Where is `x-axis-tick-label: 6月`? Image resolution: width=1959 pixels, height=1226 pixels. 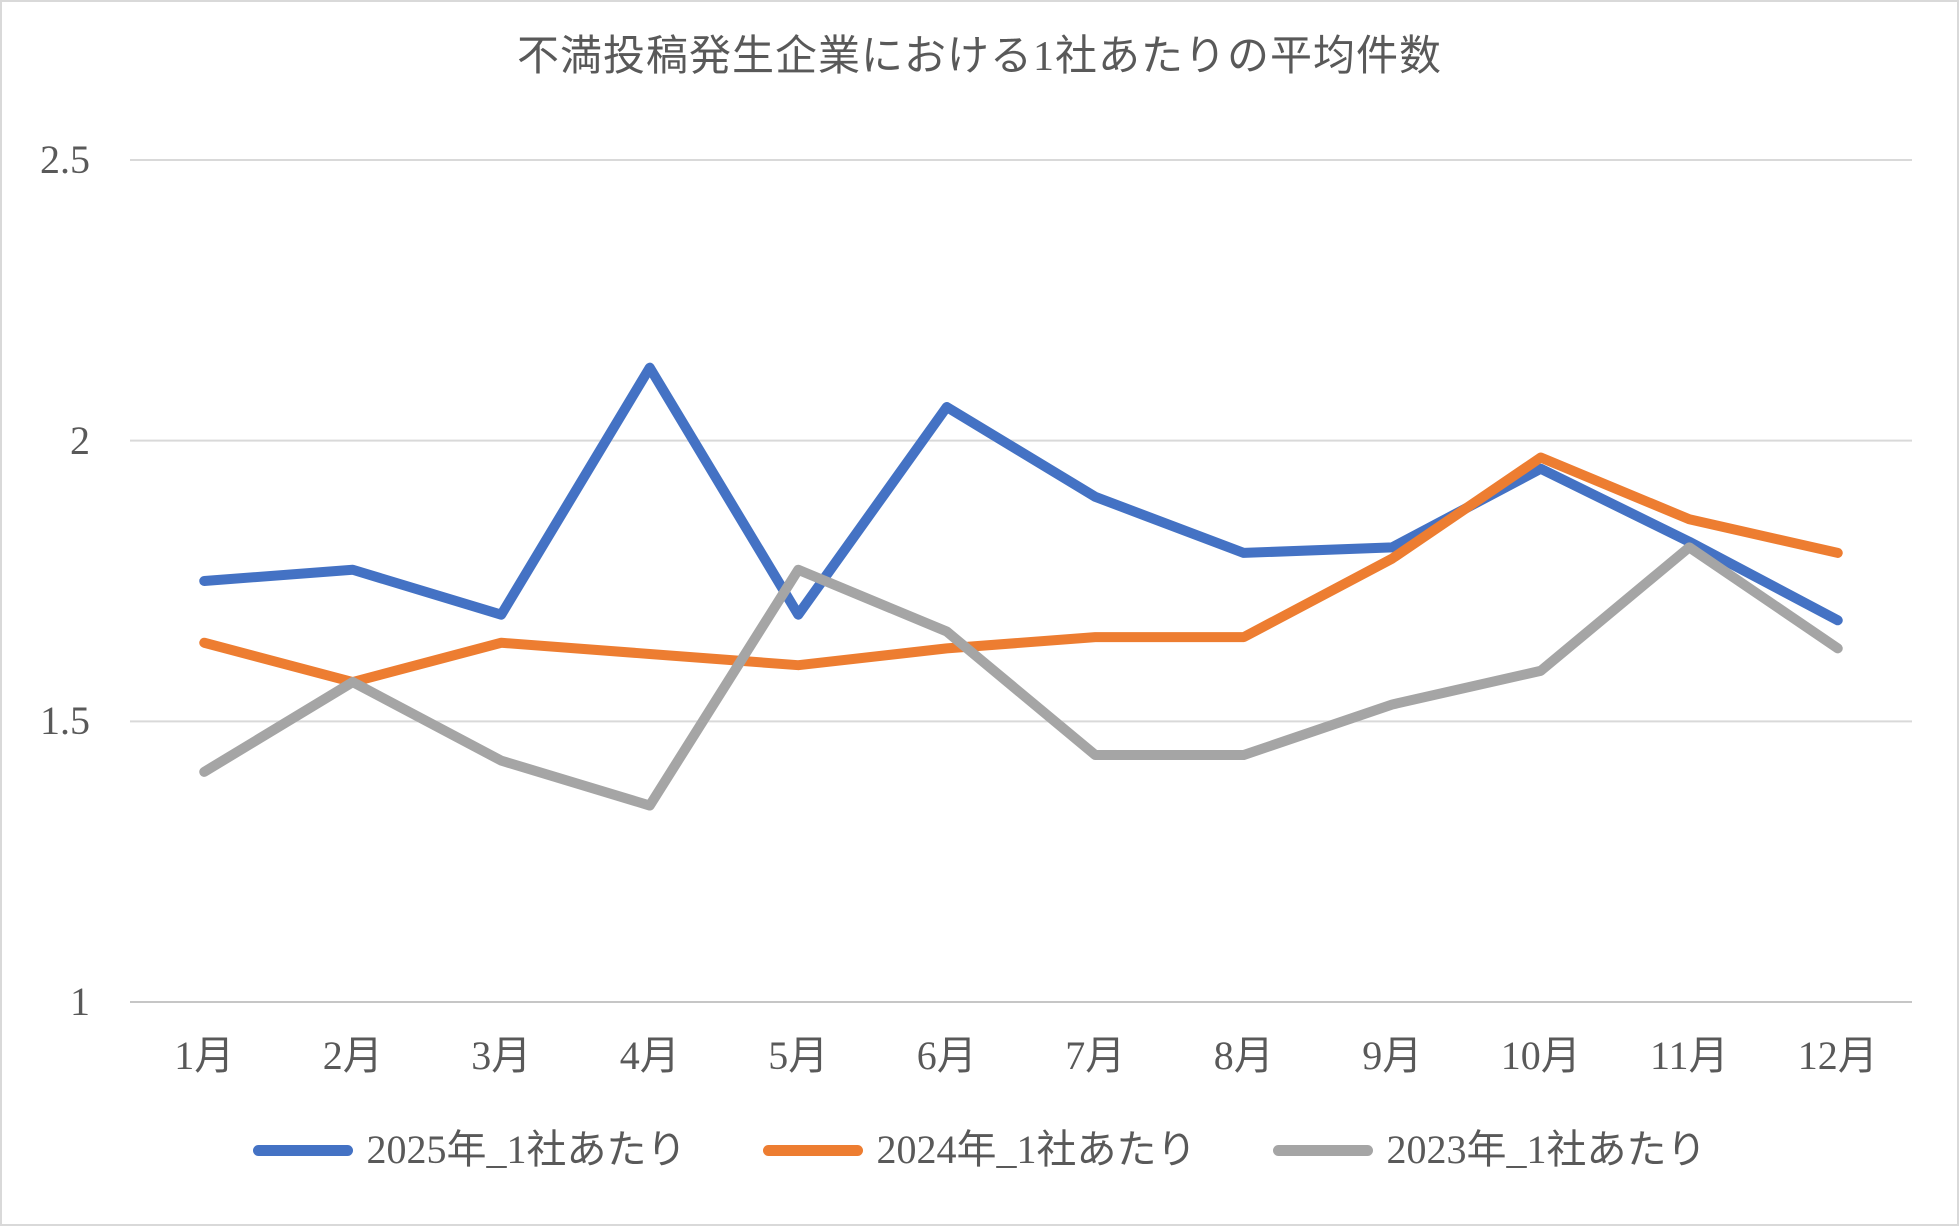
x-axis-tick-label: 6月 is located at coordinates (946, 1055).